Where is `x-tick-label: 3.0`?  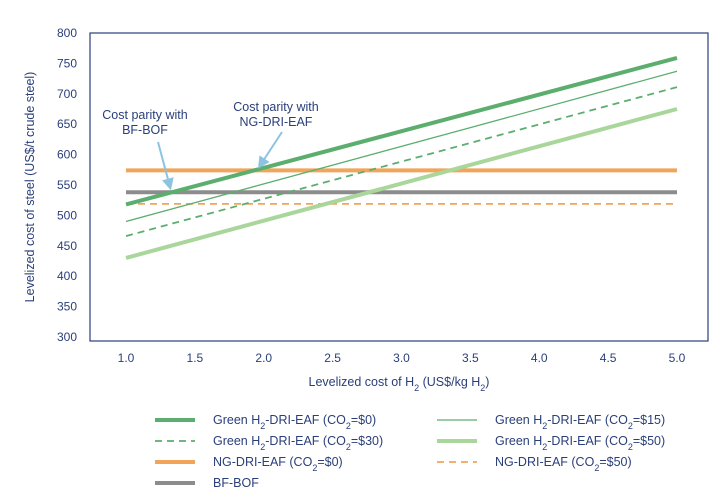 x-tick-label: 3.0 is located at coordinates (401, 358).